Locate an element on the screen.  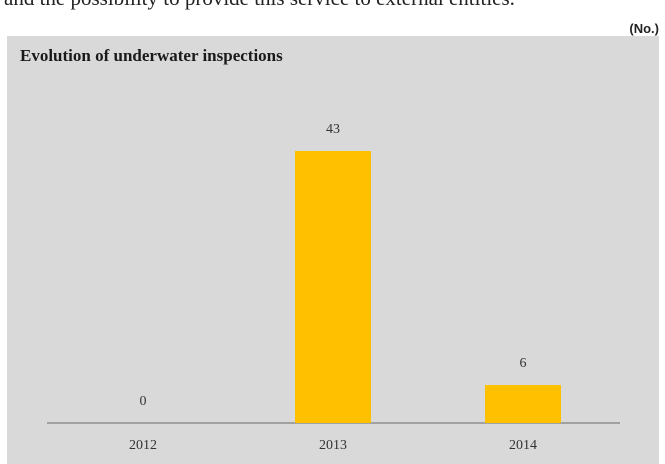
x-tick-label-2012: 2012 is located at coordinates (143, 445).